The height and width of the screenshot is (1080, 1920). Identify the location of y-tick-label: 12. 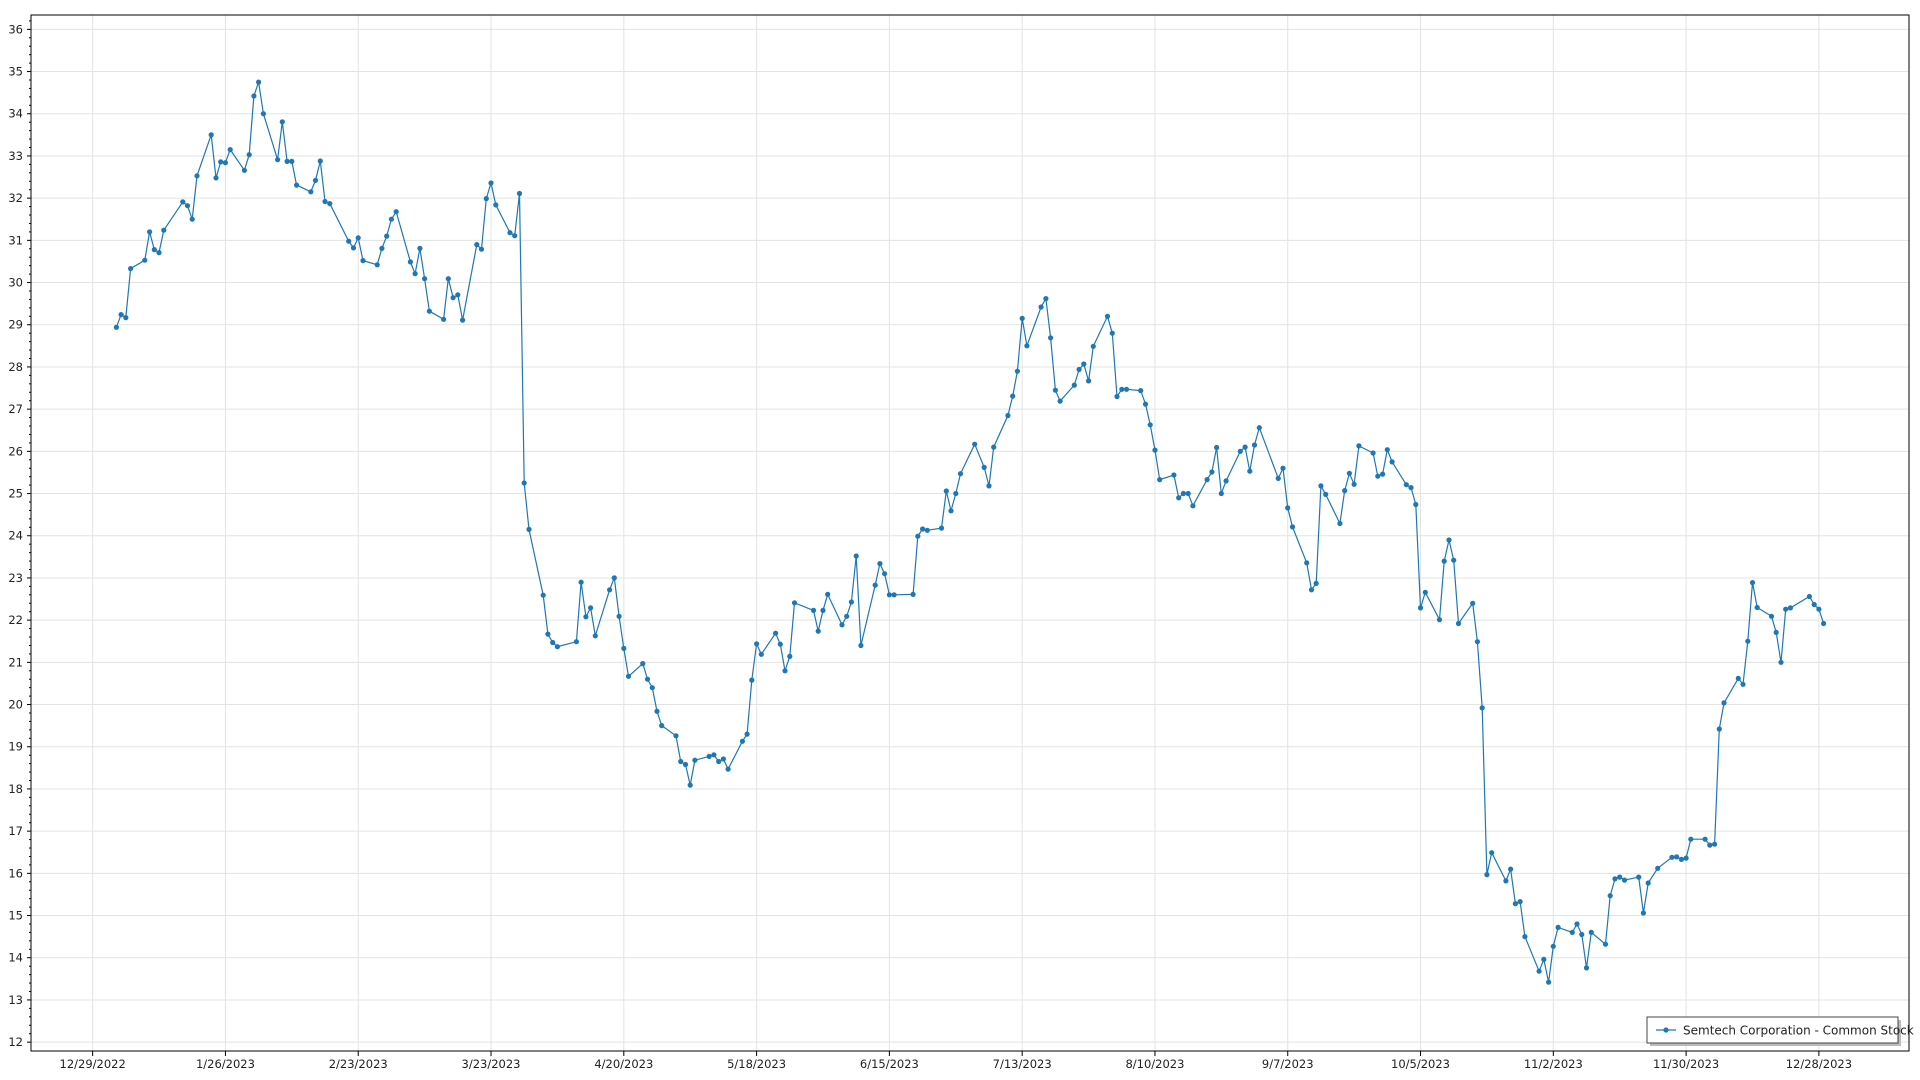
(15, 1042).